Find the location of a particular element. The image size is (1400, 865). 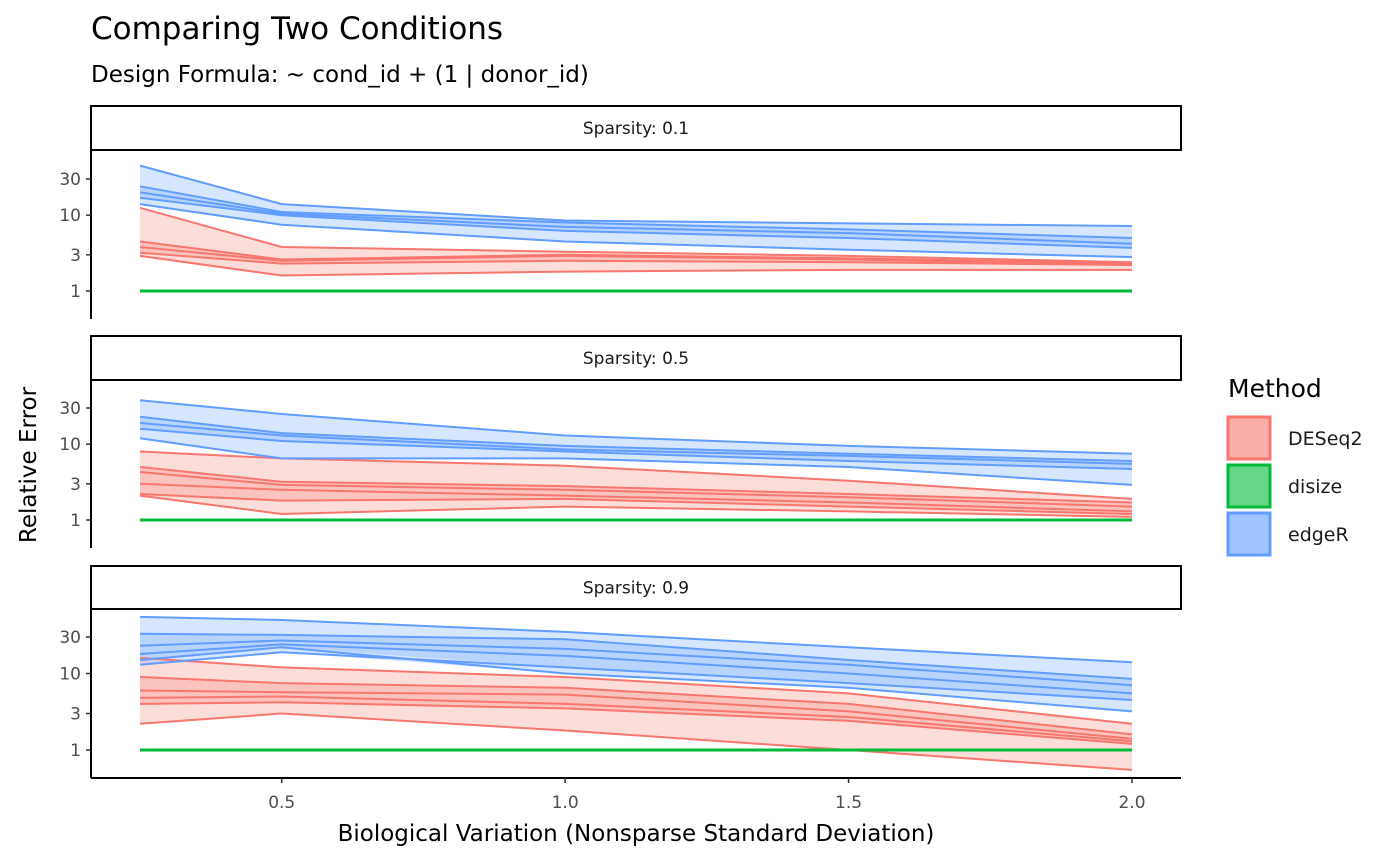

ribbon-core-deseq2 is located at coordinates (636, 490).